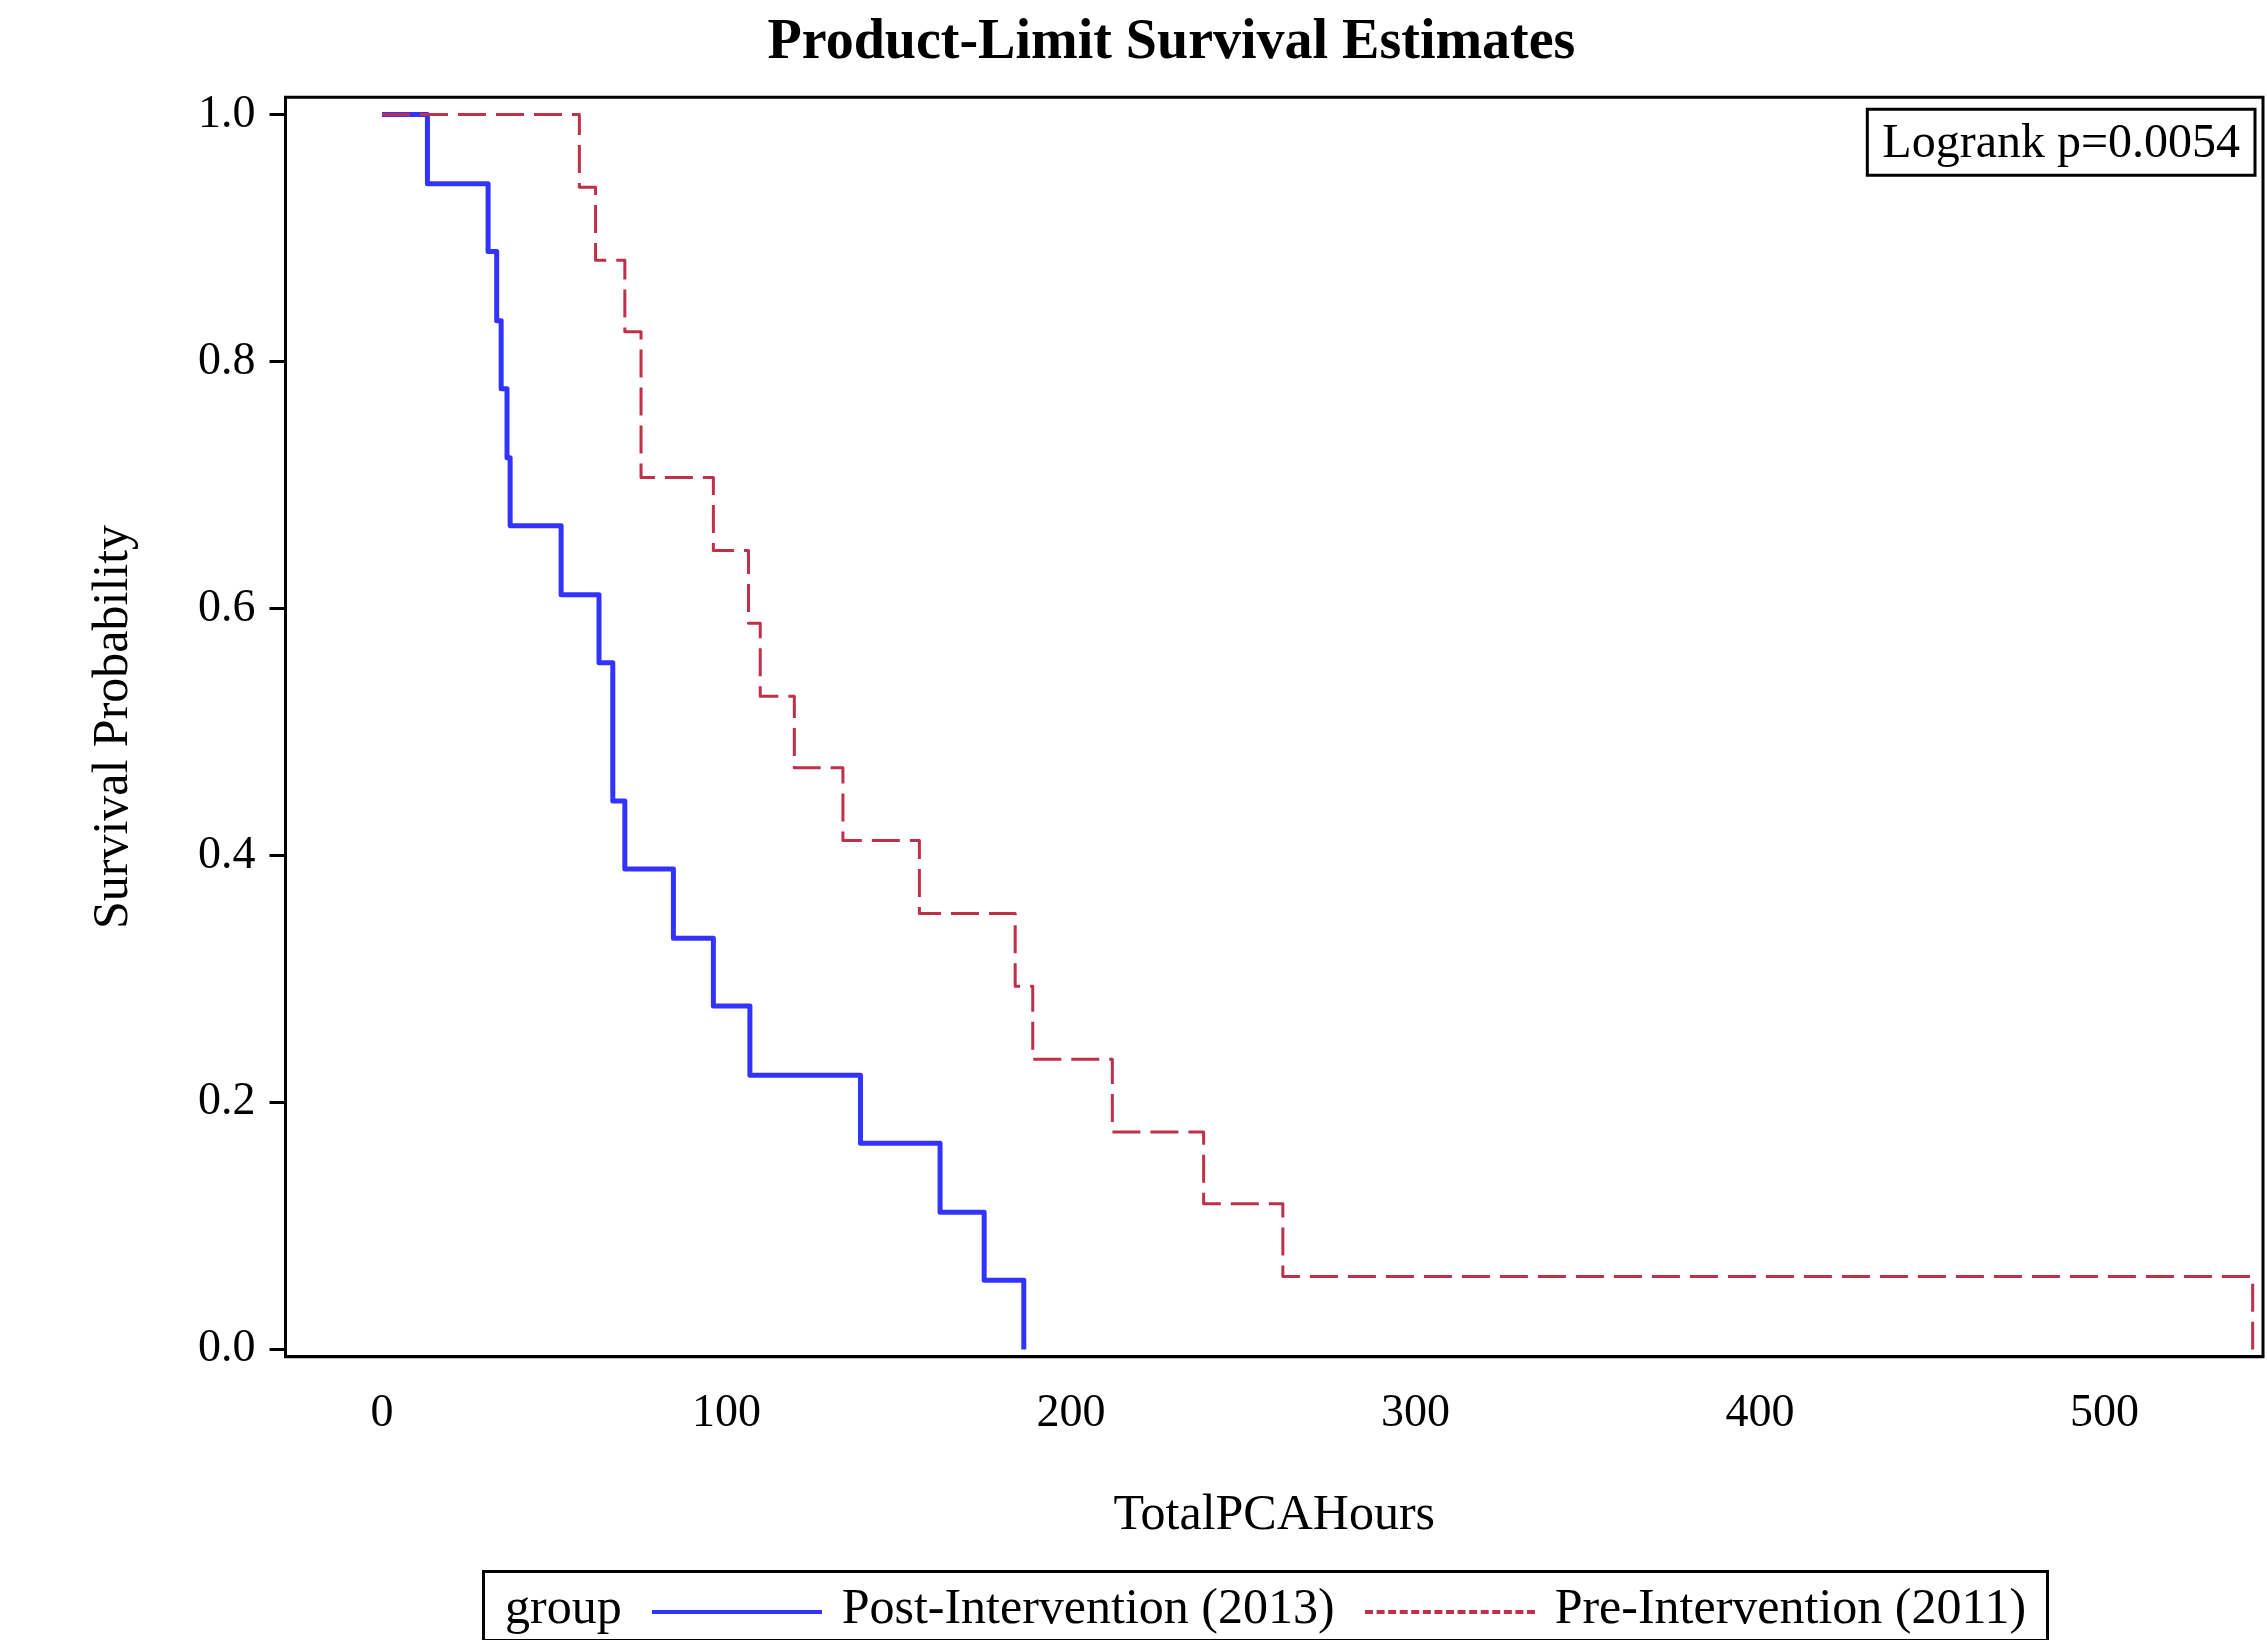  I want to click on x-tick-label: 500, so click(2105, 1411).